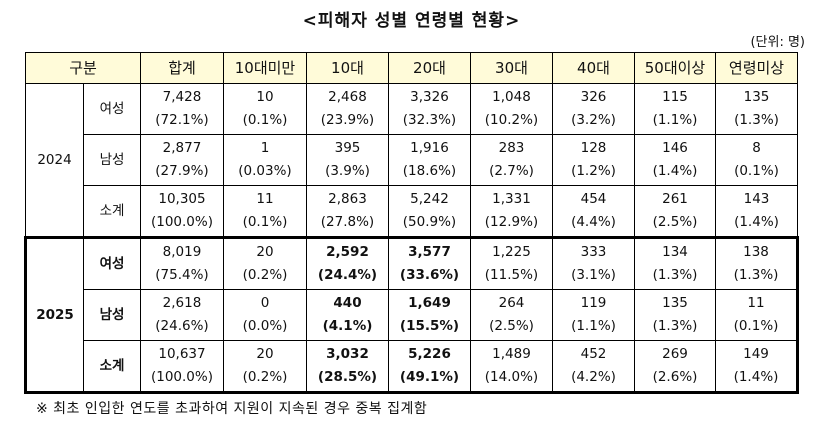 The height and width of the screenshot is (425, 823). I want to click on percent-value: (3.9%), so click(347, 171).